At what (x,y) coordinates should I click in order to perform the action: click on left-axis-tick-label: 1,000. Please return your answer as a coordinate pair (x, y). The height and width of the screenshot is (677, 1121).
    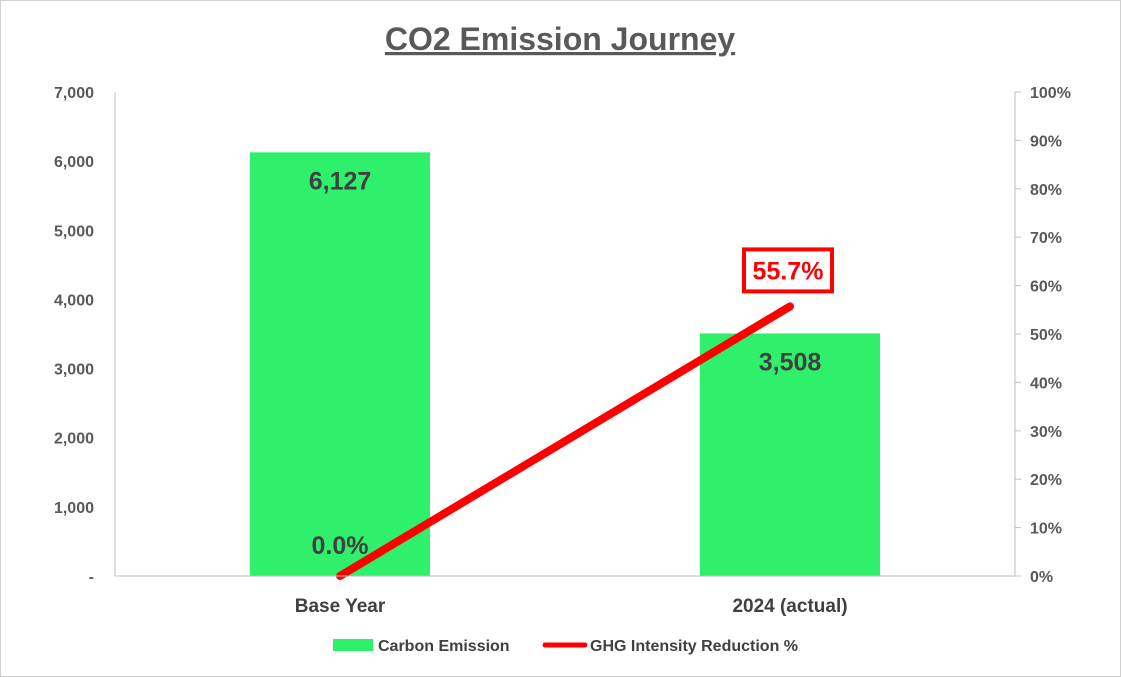
    Looking at the image, I should click on (74, 508).